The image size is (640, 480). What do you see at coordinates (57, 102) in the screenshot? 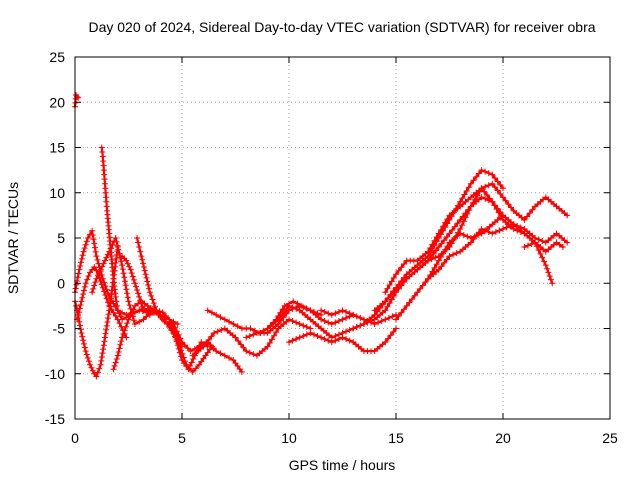
I see `y-tick-label: 20` at bounding box center [57, 102].